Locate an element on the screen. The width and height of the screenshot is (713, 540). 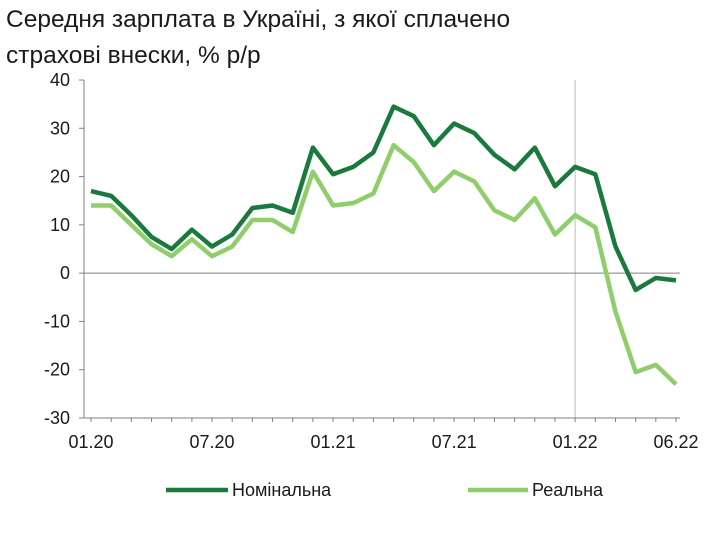
chart-title-line-2: страхові внески, % р/р is located at coordinates (133, 55).